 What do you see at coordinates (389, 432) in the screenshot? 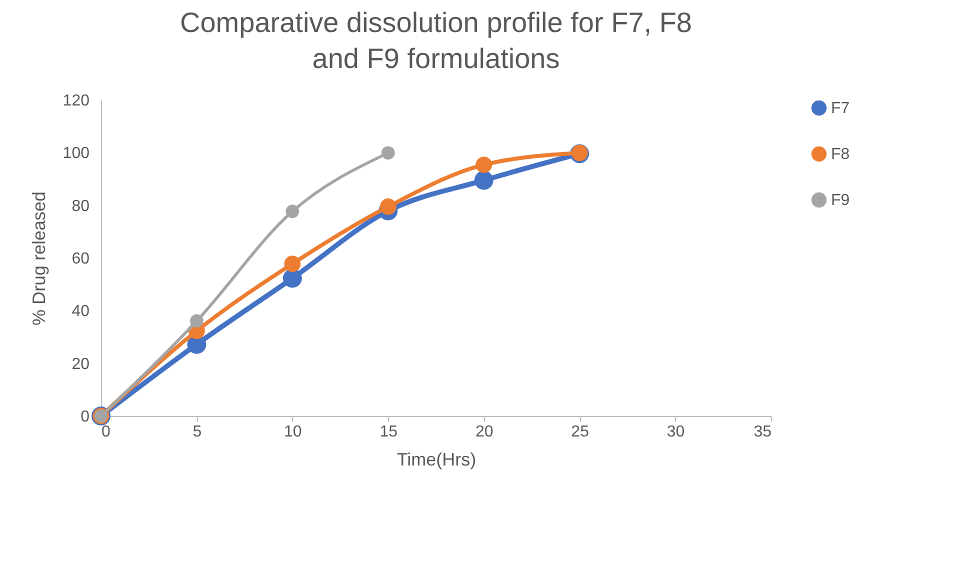
I see `x-tick-label: 15` at bounding box center [389, 432].